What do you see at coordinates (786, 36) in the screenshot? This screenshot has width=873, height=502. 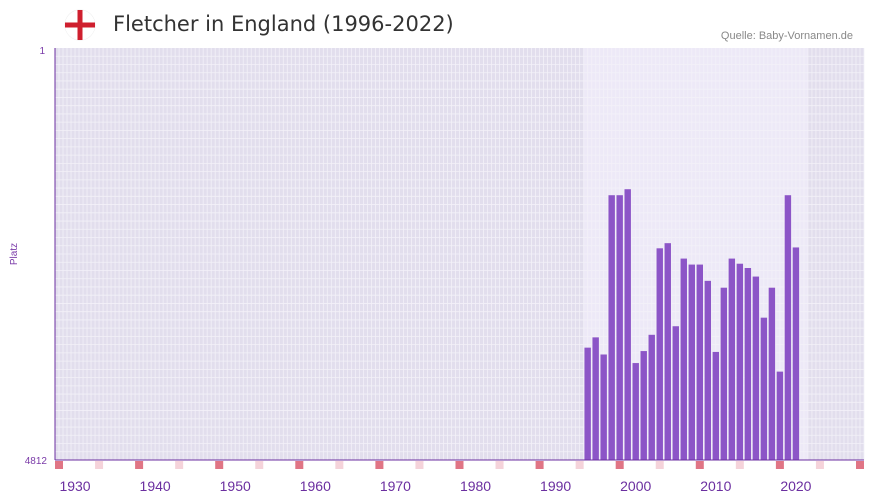 I see `source-credit: Quelle: Baby-Vornamen.de` at bounding box center [786, 36].